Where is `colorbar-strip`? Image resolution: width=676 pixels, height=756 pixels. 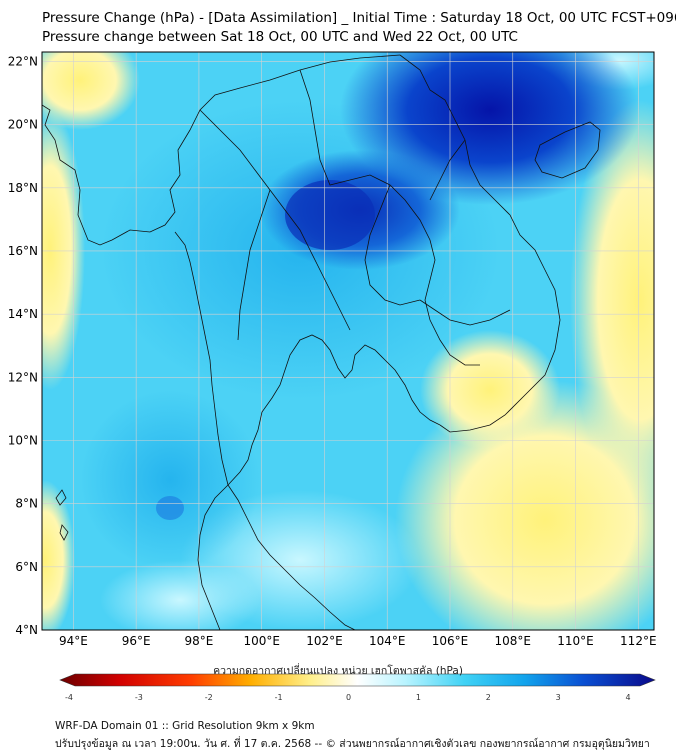
colorbar-strip is located at coordinates (357, 680).